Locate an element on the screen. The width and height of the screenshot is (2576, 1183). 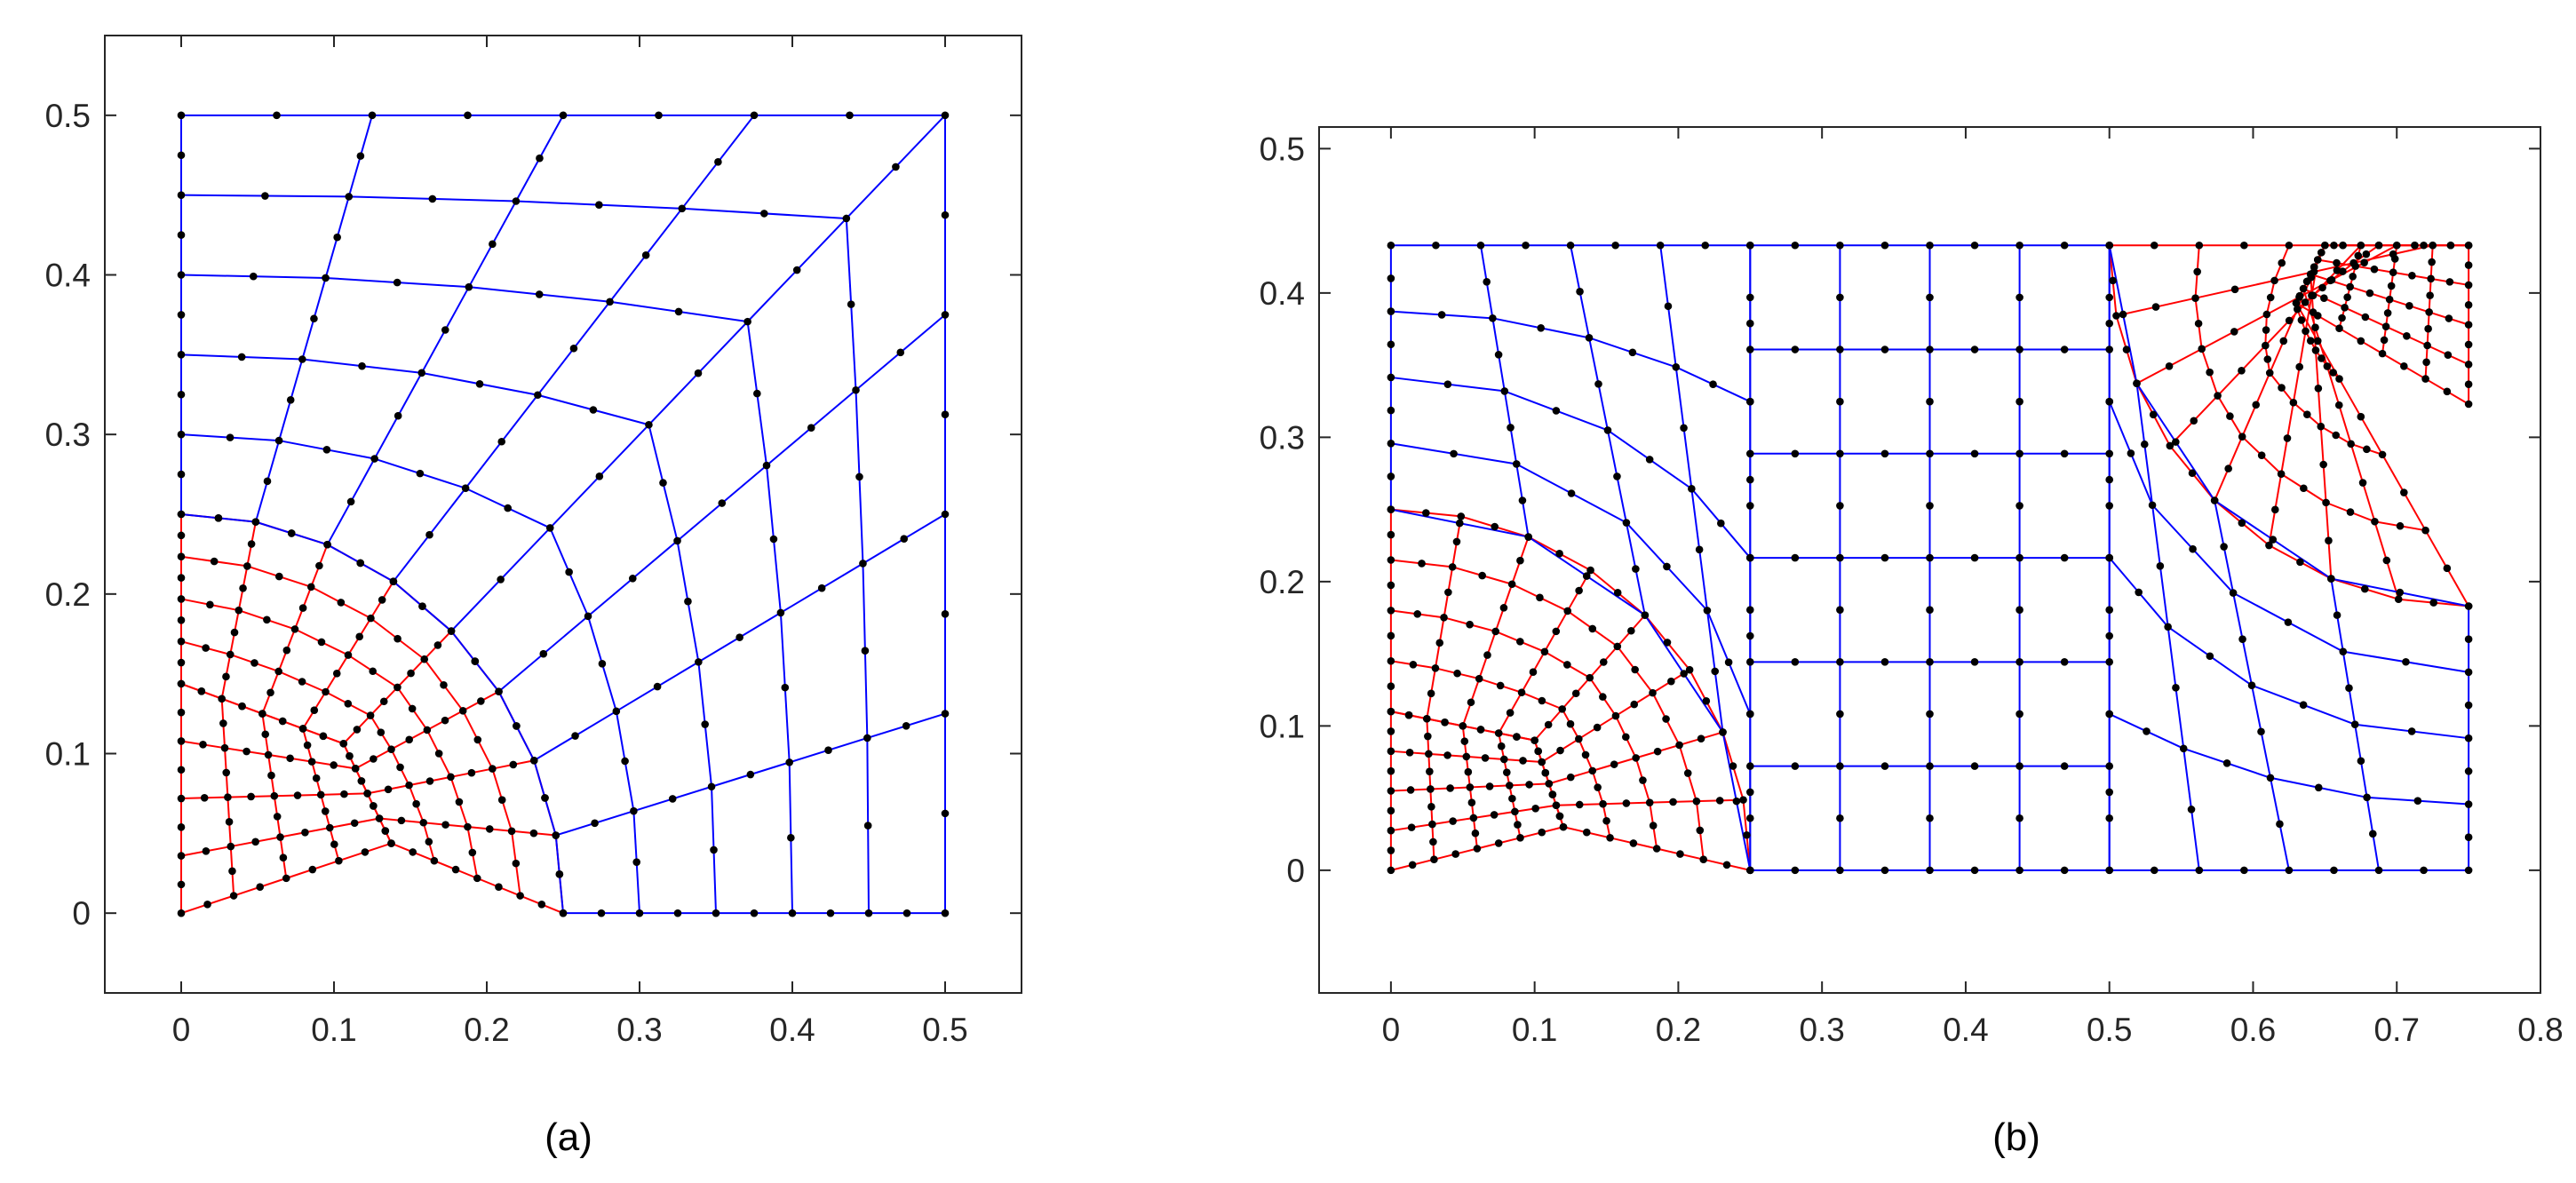
x-tick-label: 0.6 is located at coordinates (2253, 1030).